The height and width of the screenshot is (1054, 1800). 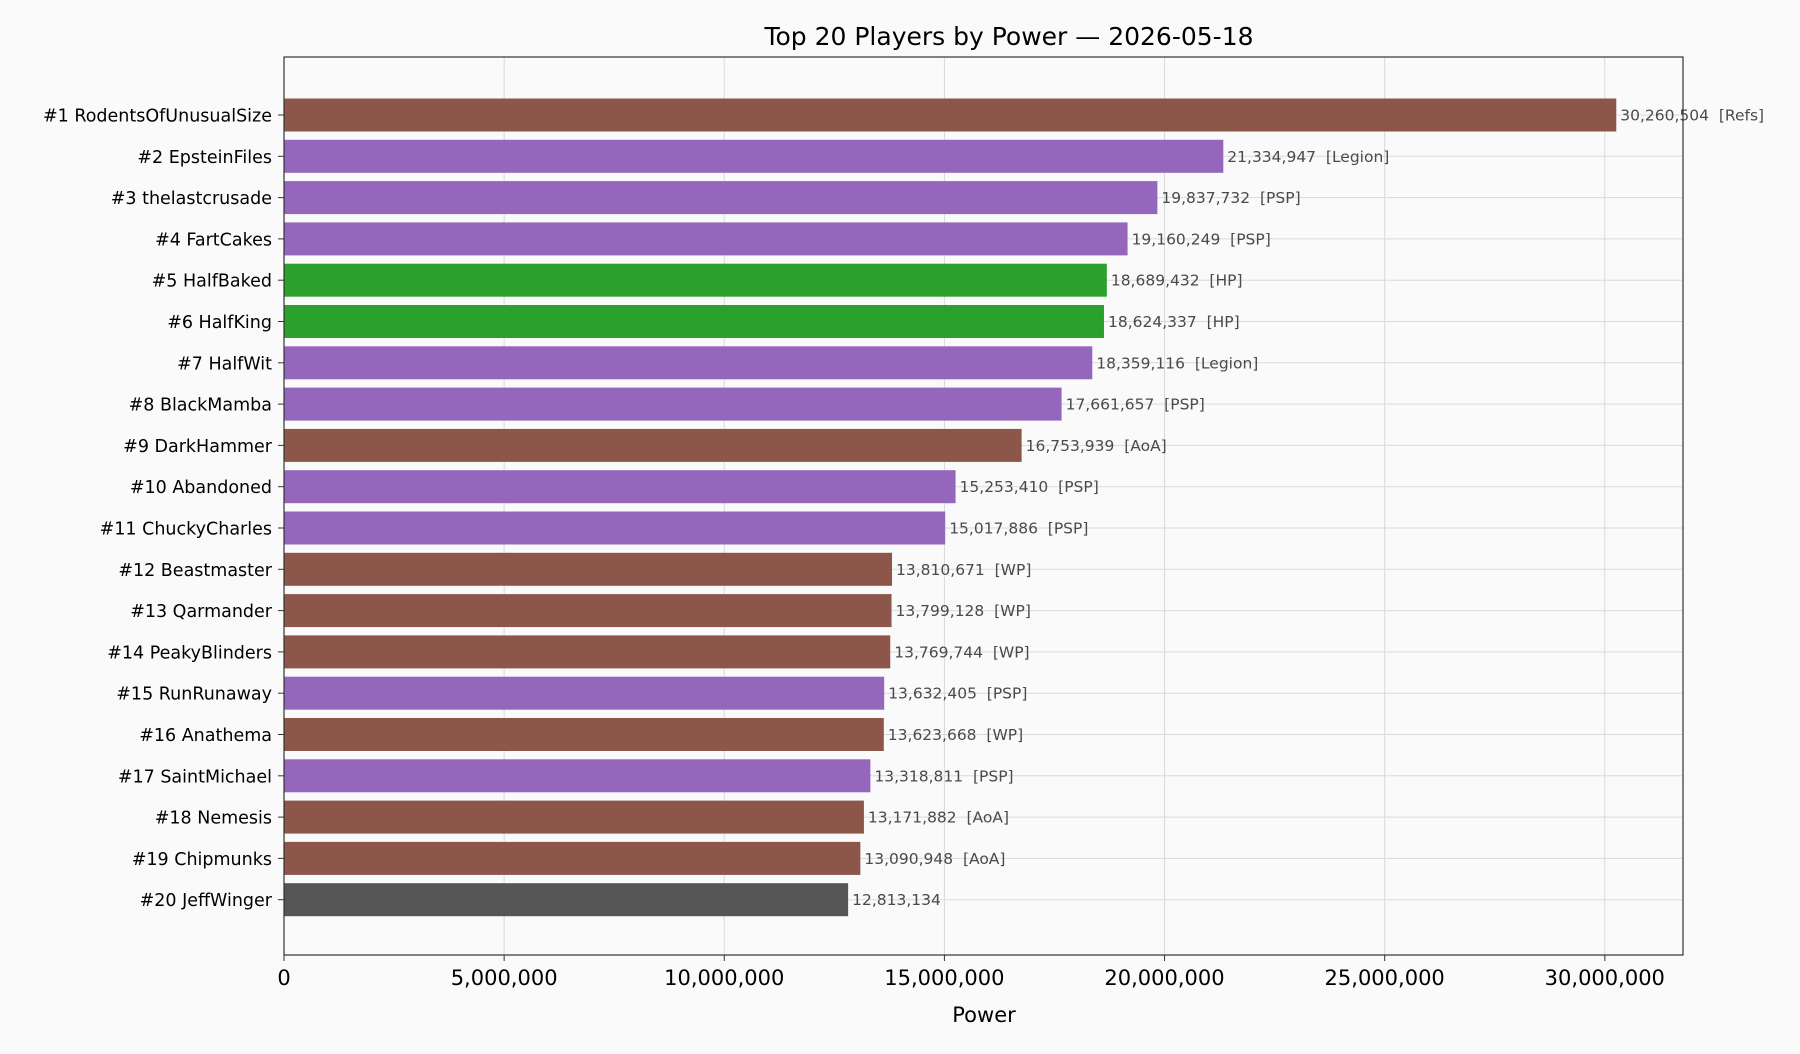 I want to click on y-tick-label: #19 Chipmunks, so click(x=202, y=860).